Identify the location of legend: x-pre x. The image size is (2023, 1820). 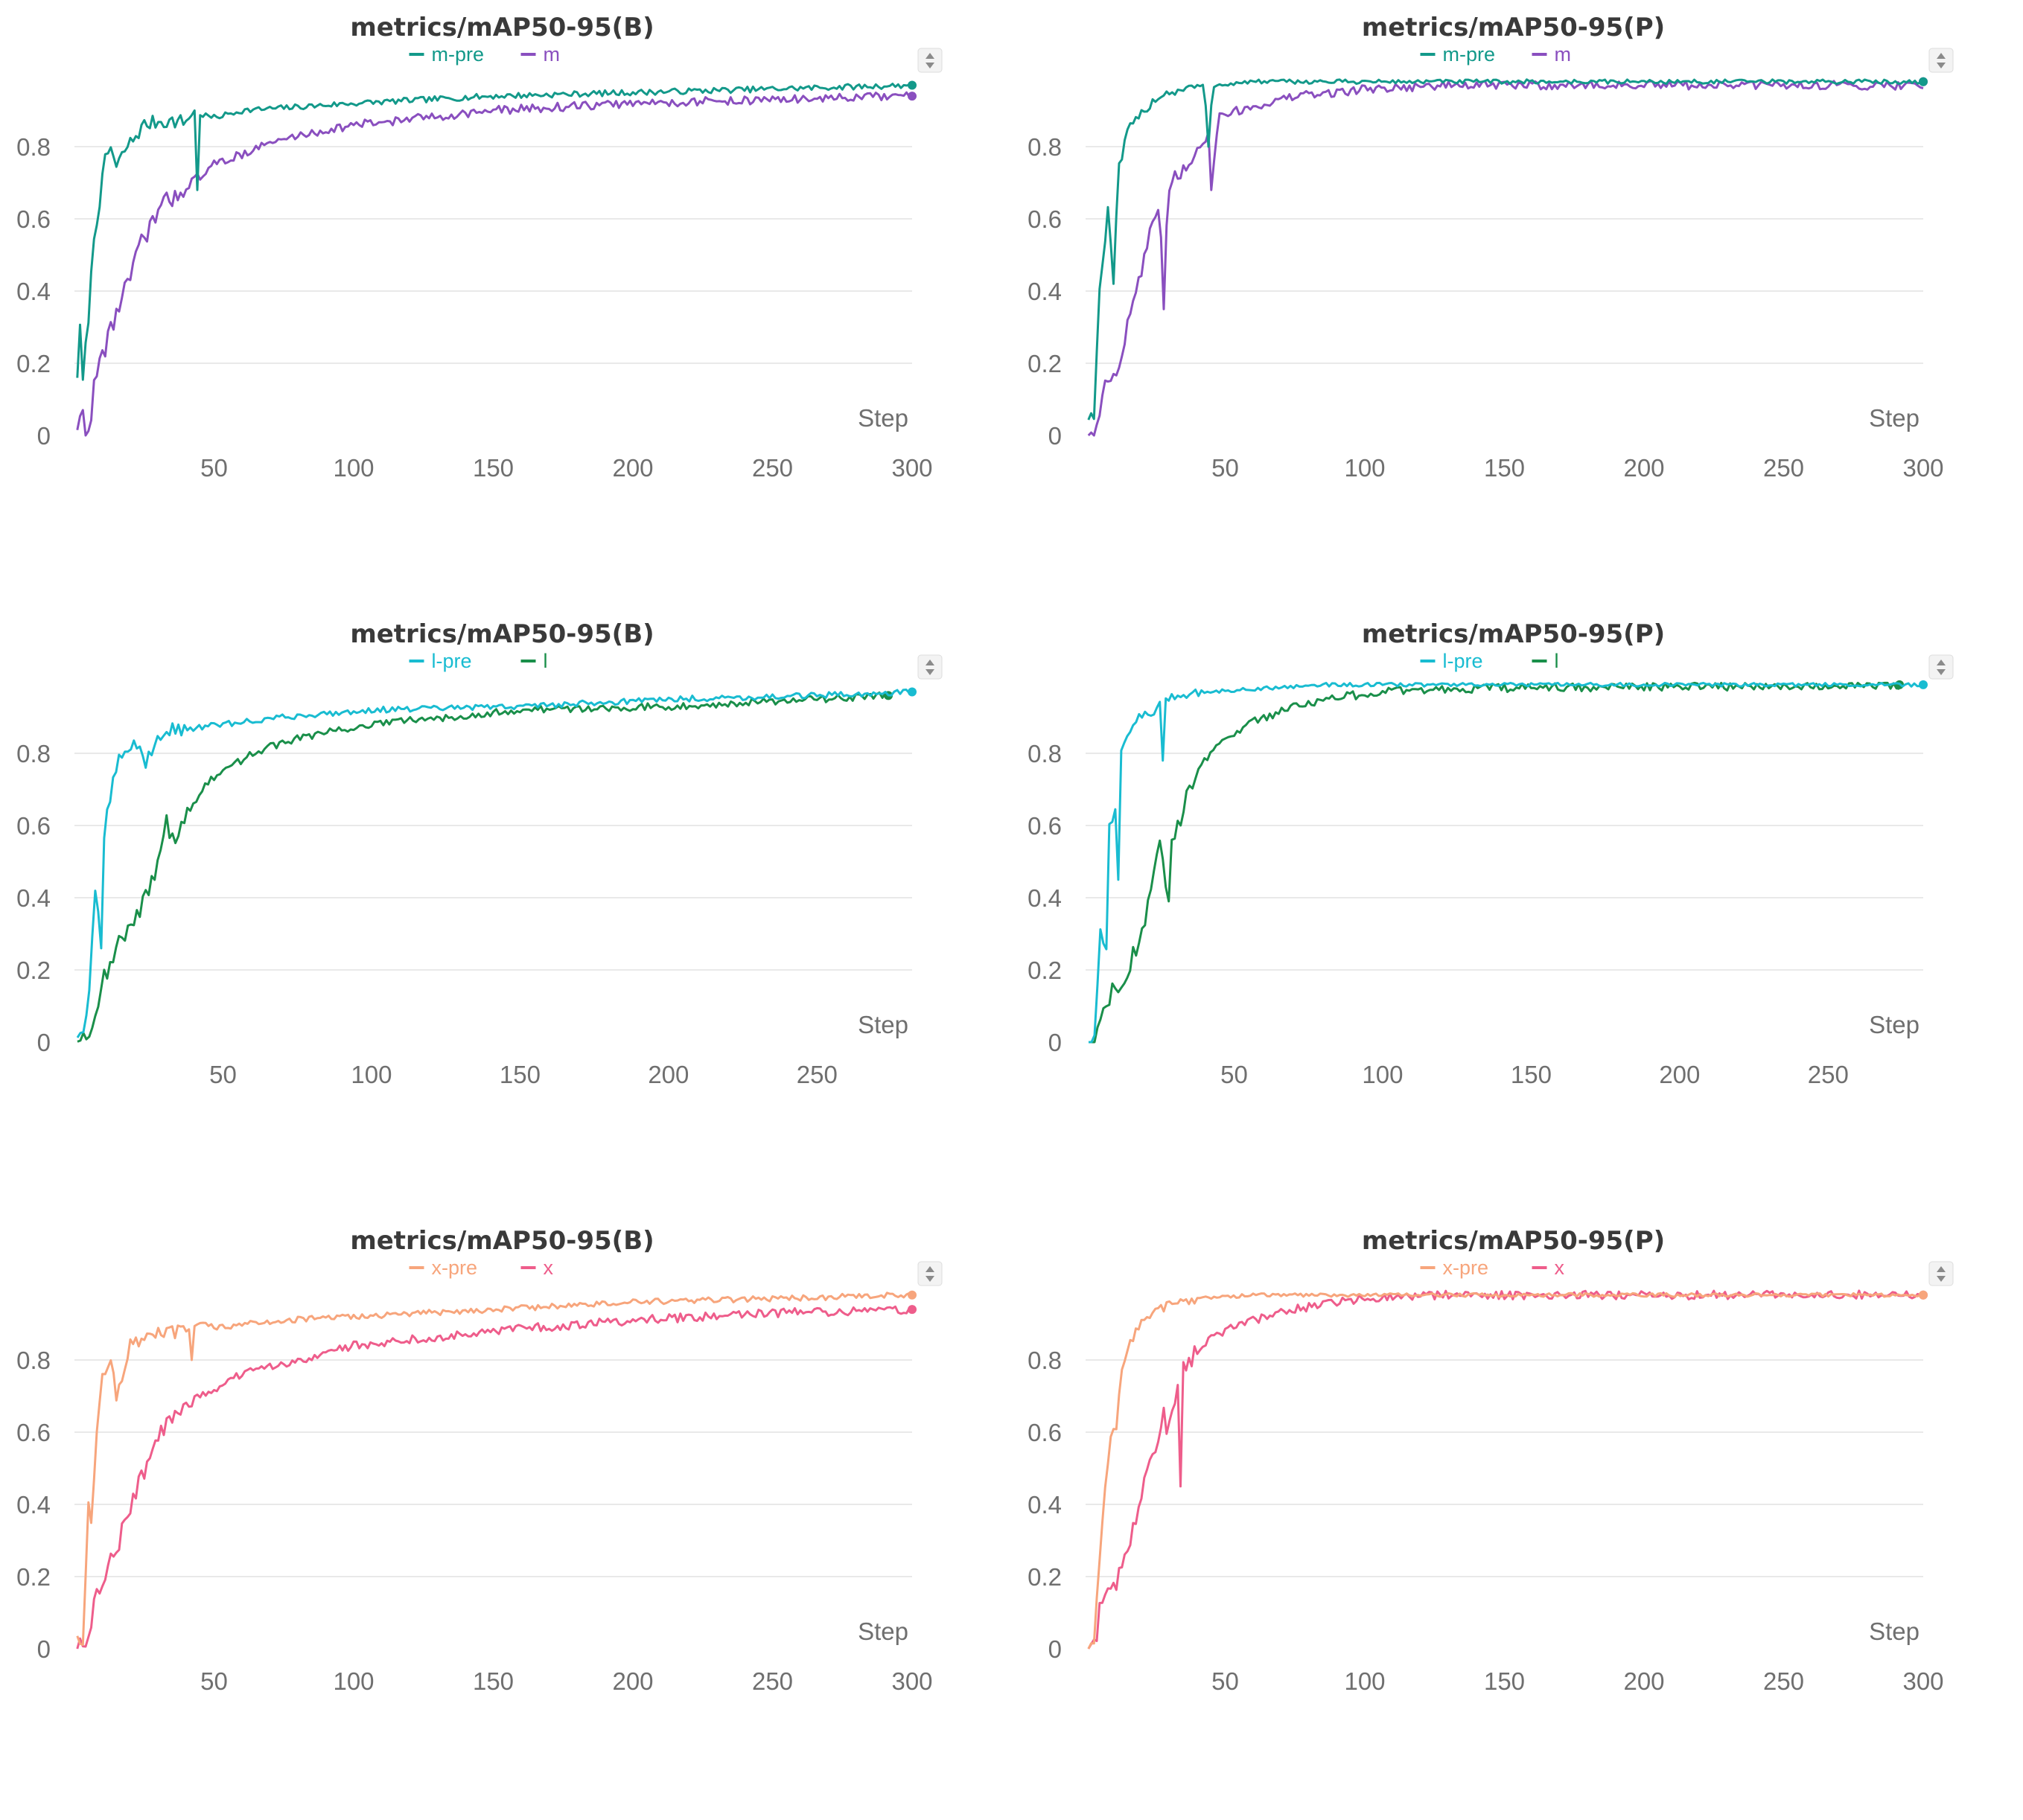
(482, 1268).